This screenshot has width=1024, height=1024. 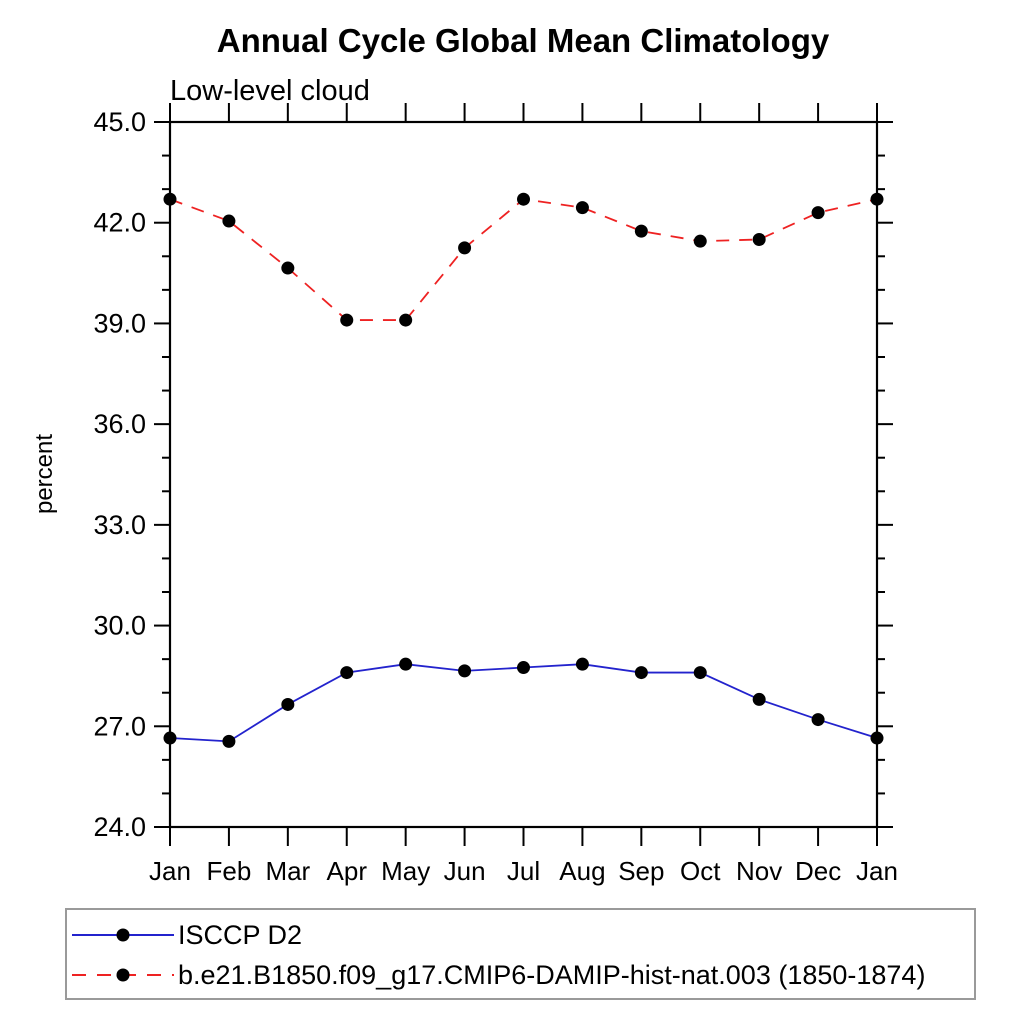 I want to click on y-tick-label: 27.0, so click(x=119, y=726).